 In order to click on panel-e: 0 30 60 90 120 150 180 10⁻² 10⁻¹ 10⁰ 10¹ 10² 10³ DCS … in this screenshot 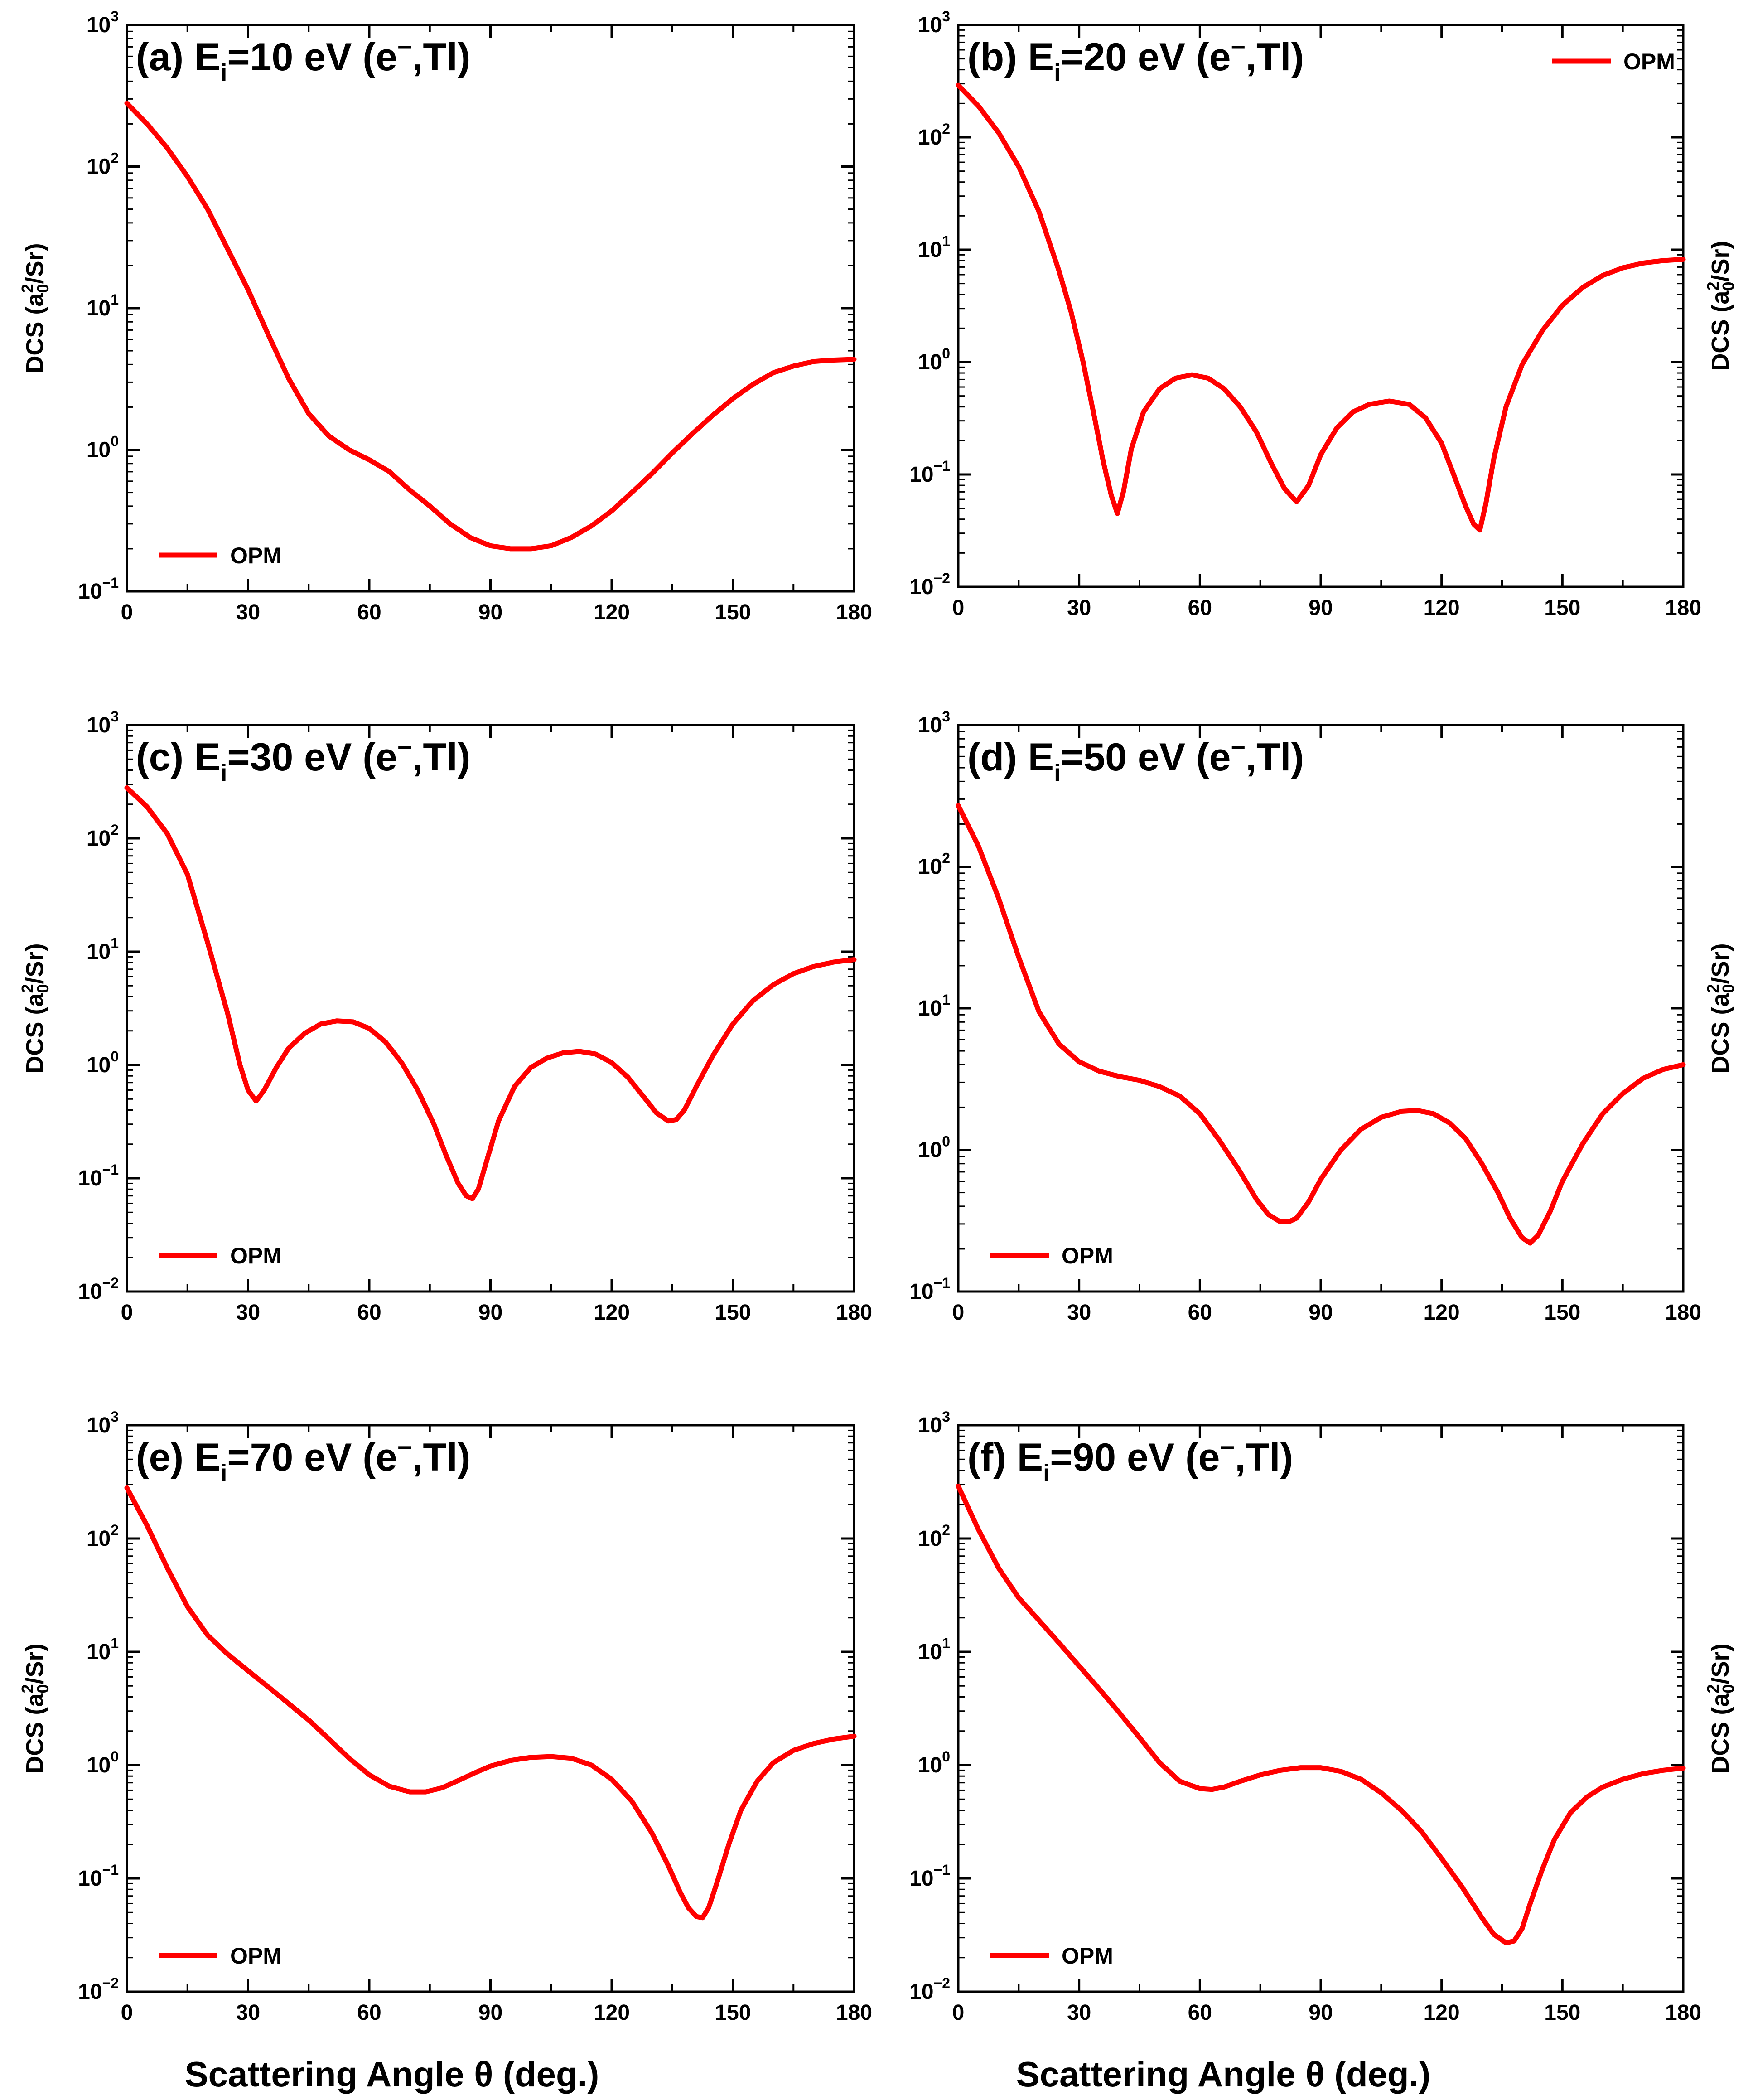, I will do `click(445, 1716)`.